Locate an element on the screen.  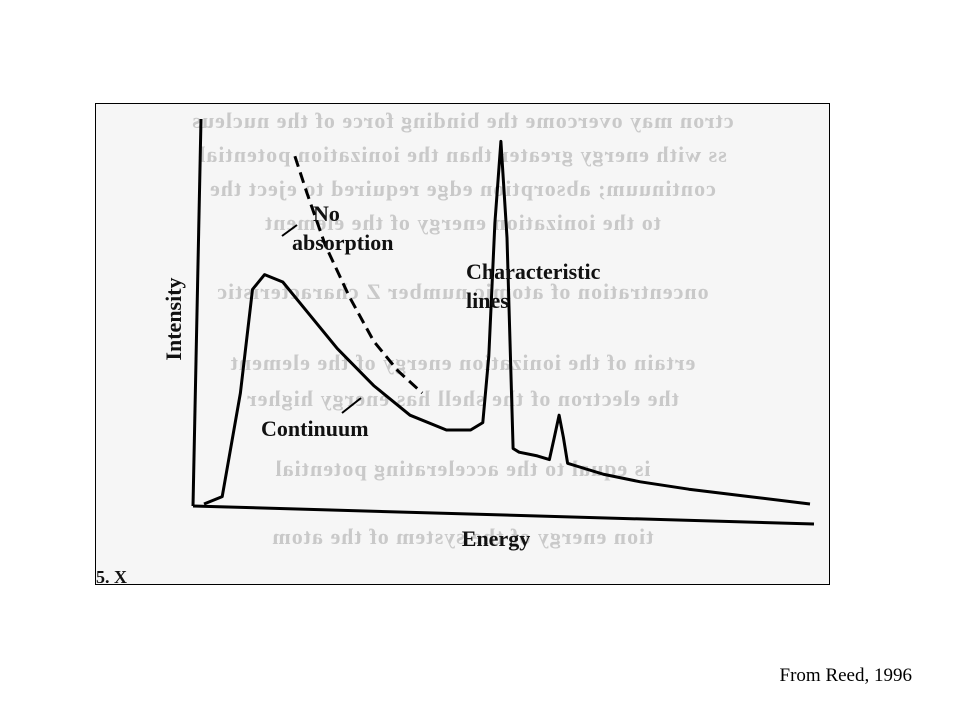
annotation-no-absorption-line2: absorption is located at coordinates (342, 242).